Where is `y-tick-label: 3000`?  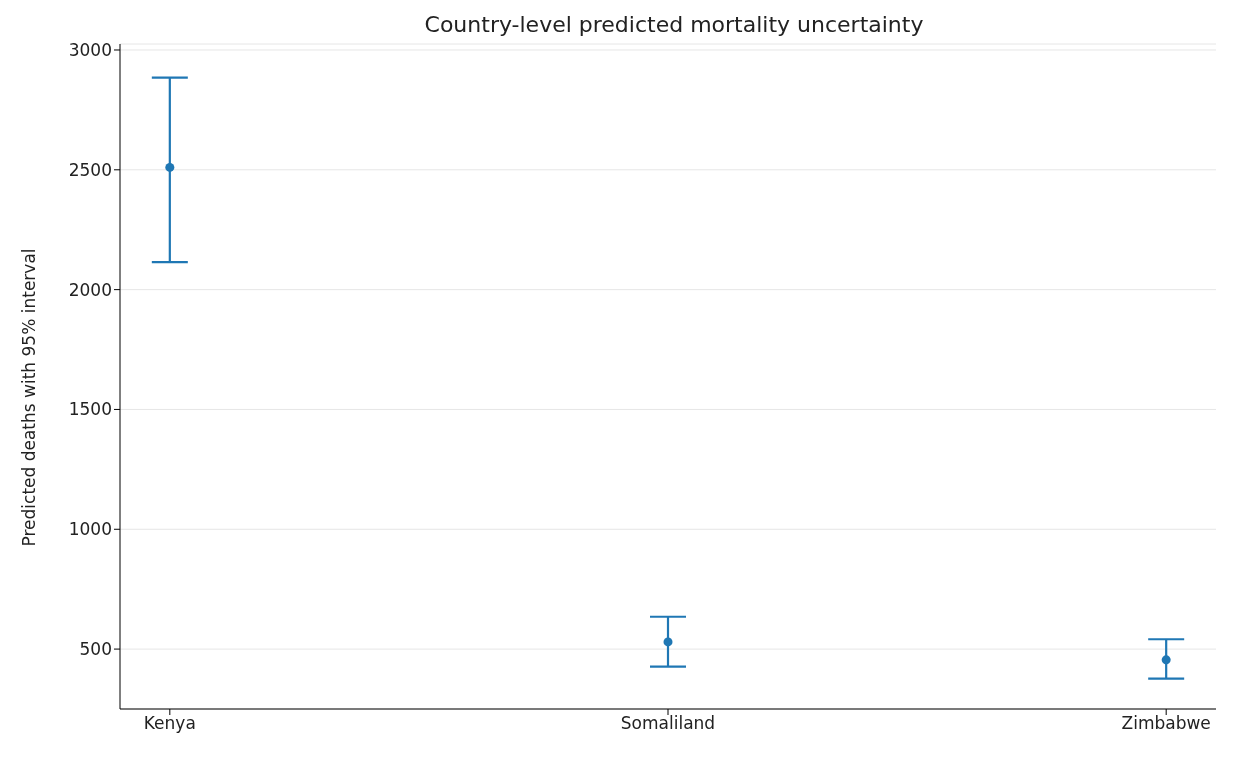
y-tick-label: 3000 is located at coordinates (90, 50).